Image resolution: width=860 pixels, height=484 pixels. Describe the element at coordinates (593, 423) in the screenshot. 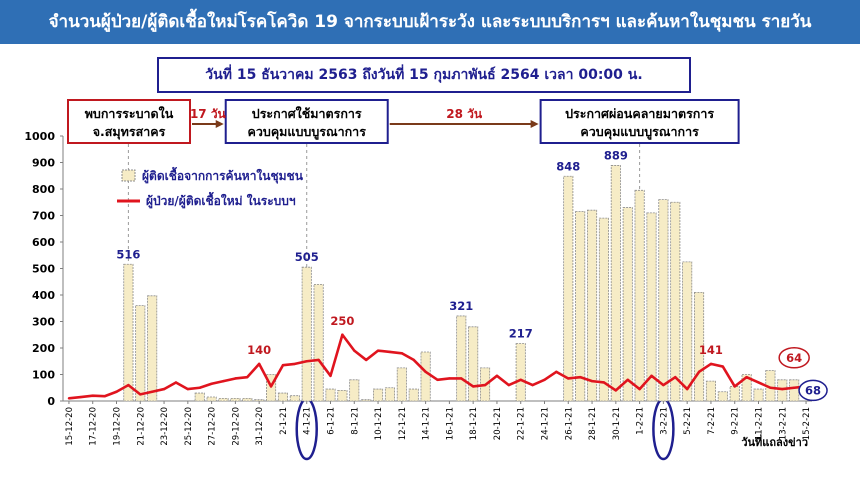

I see `x-tick-label: 28-1-21` at that location.